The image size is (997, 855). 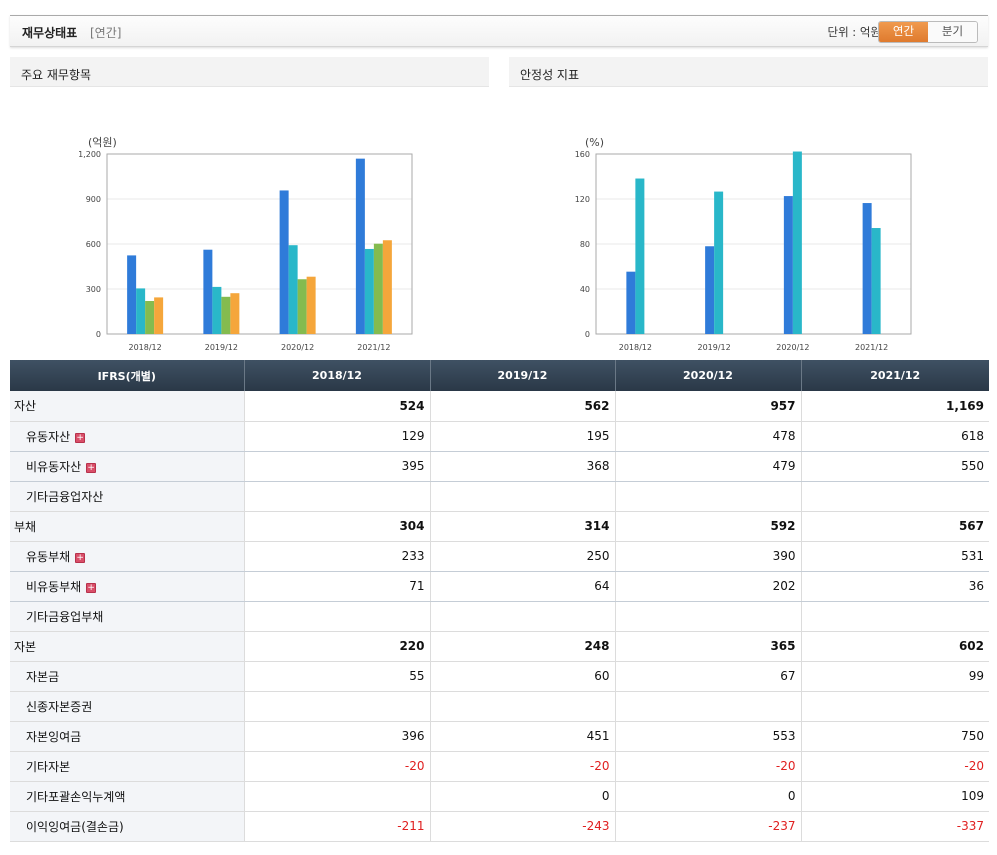 I want to click on row-value: 524, so click(x=336, y=406).